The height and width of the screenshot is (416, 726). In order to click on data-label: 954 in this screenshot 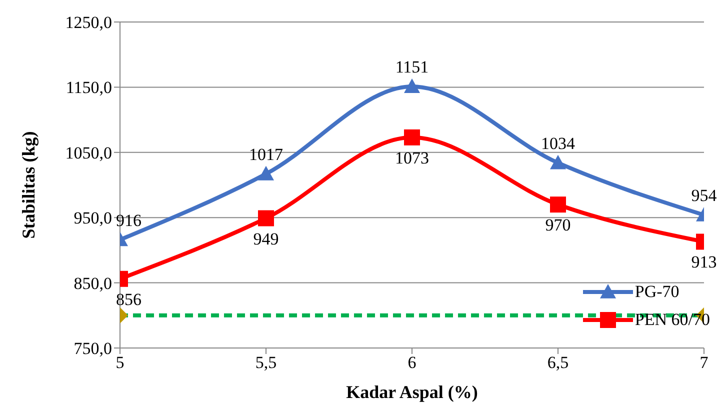, I will do `click(704, 195)`.